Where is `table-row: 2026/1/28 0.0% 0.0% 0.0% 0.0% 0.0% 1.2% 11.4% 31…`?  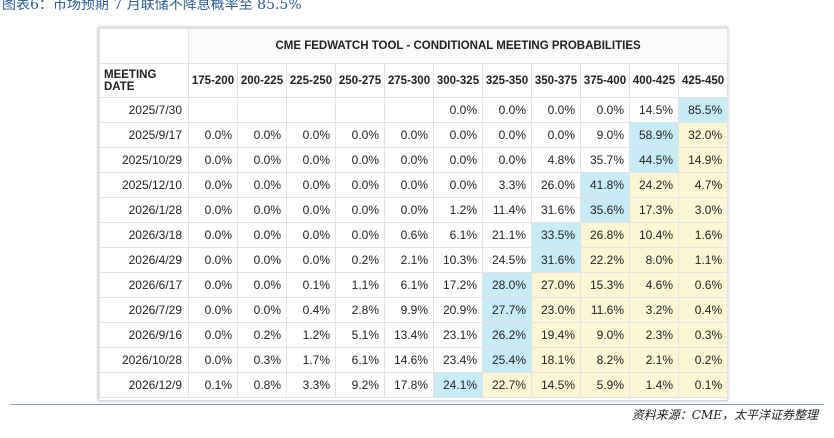
table-row: 2026/1/28 0.0% 0.0% 0.0% 0.0% 0.0% 1.2% 11.4% 31… is located at coordinates (414, 210).